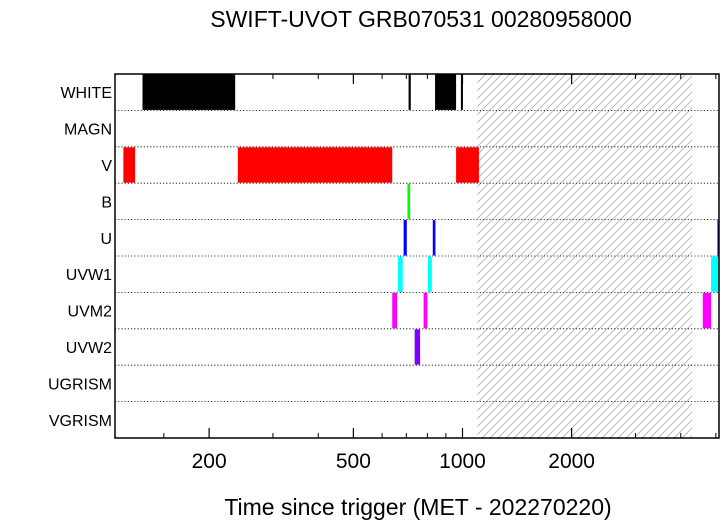  Describe the element at coordinates (409, 201) in the screenshot. I see `exposure-bar-b` at that location.